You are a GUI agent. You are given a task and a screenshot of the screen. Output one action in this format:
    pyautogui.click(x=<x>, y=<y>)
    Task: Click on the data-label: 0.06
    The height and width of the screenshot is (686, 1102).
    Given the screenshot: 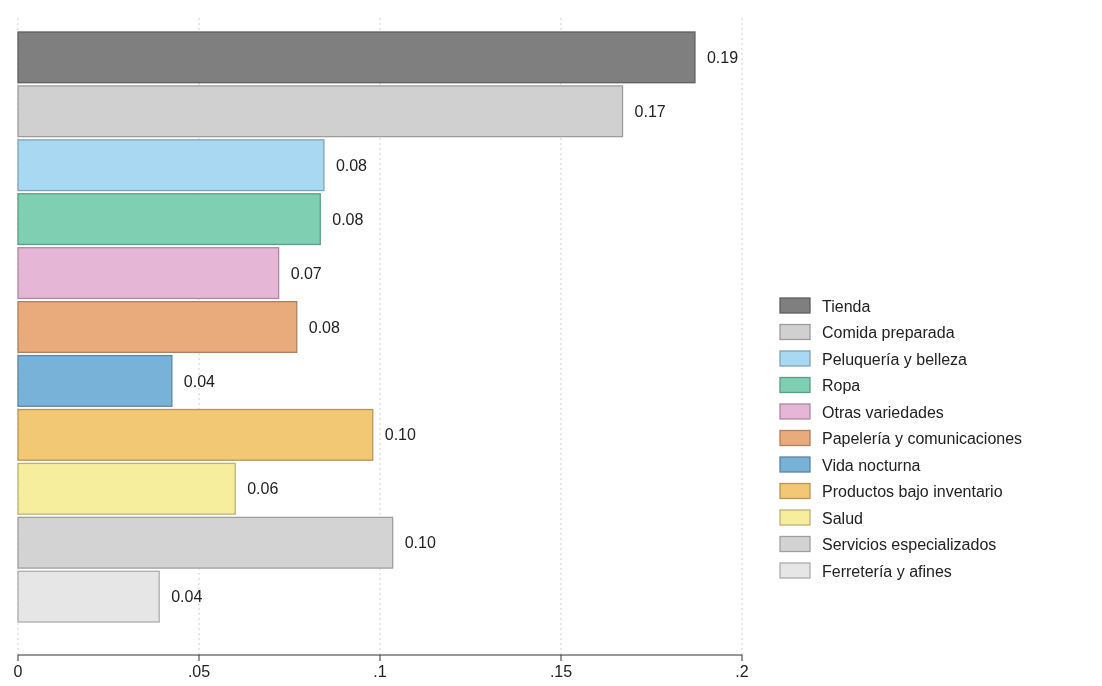 What is the action you would take?
    pyautogui.click(x=263, y=489)
    